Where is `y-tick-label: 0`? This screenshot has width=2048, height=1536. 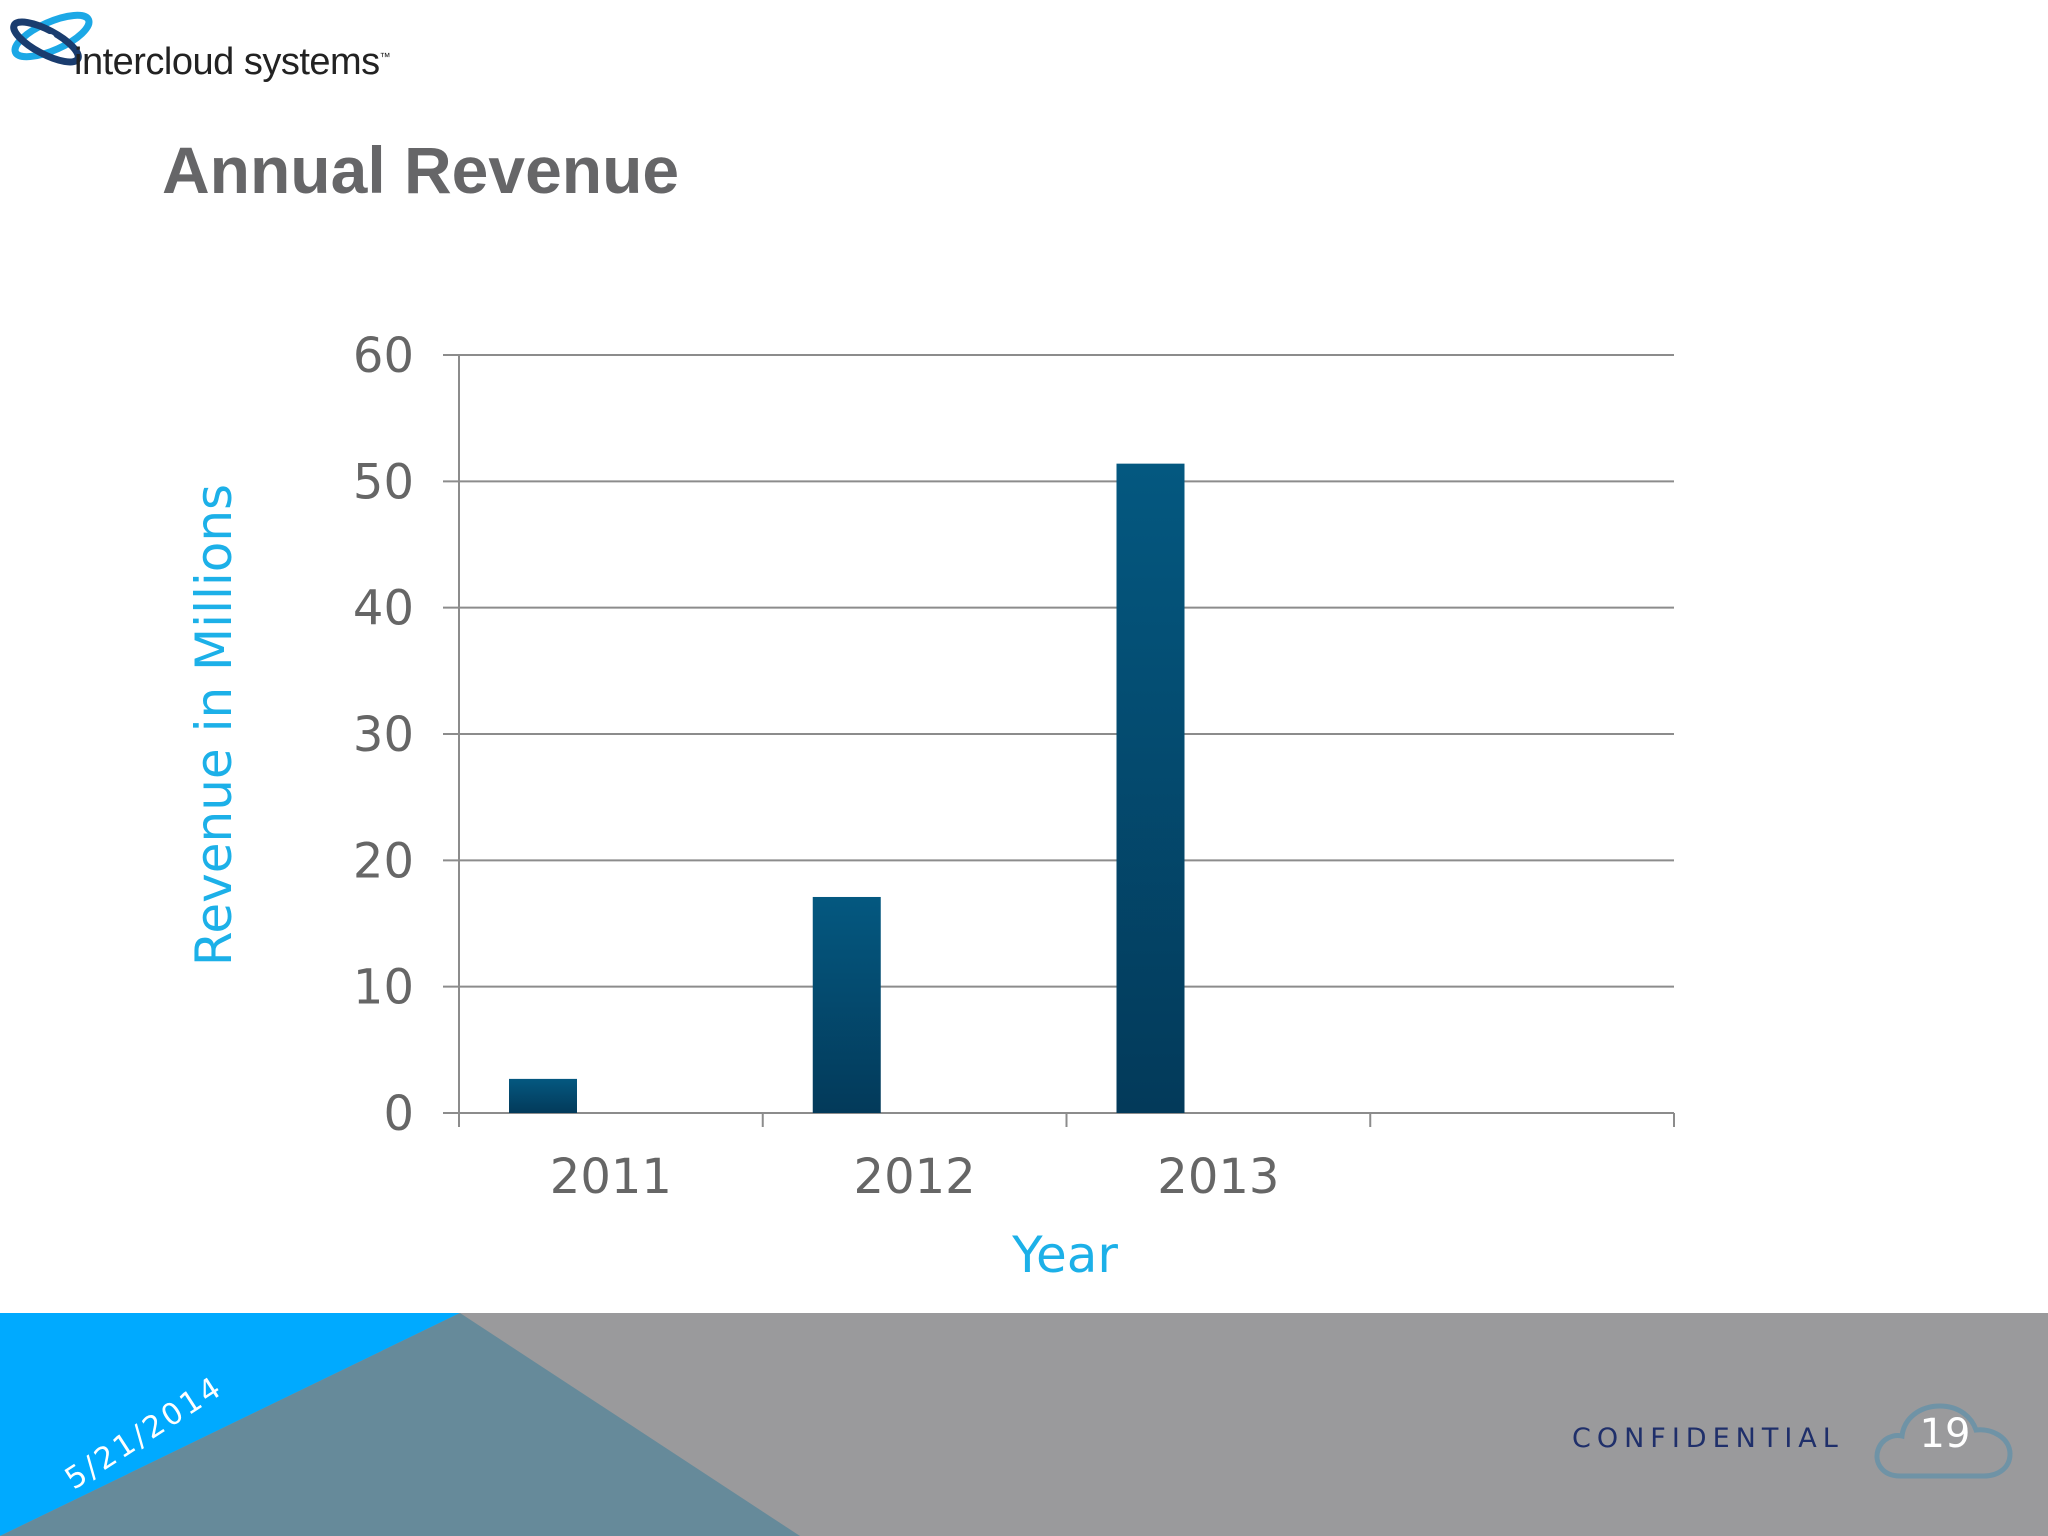
y-tick-label: 0 is located at coordinates (398, 1114).